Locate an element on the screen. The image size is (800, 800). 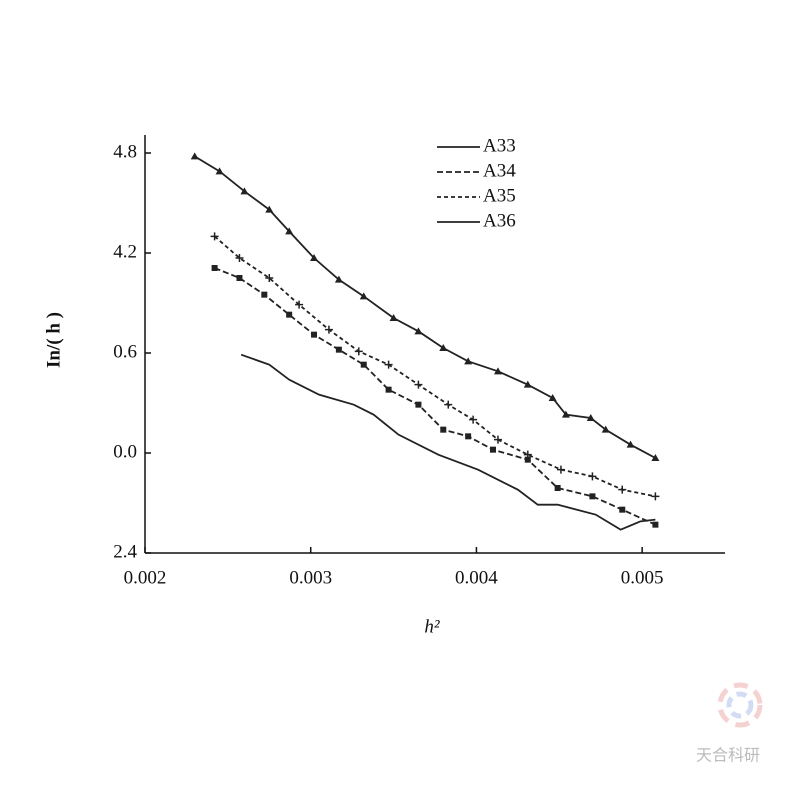
legend-label: A33 is located at coordinates (499, 145).